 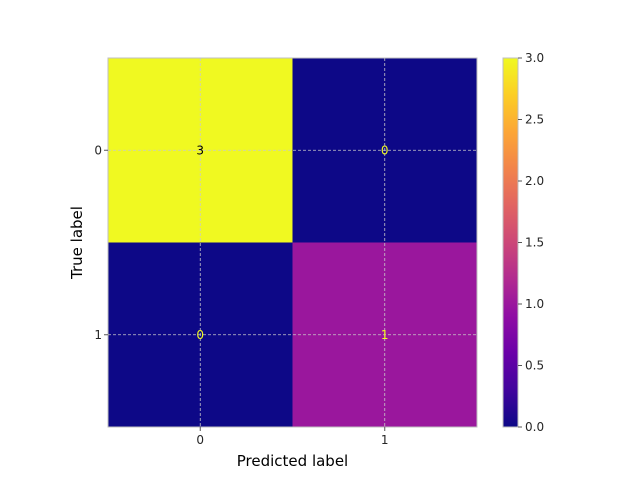 I want to click on cell-labels: 3 0 0 1, so click(x=292, y=242).